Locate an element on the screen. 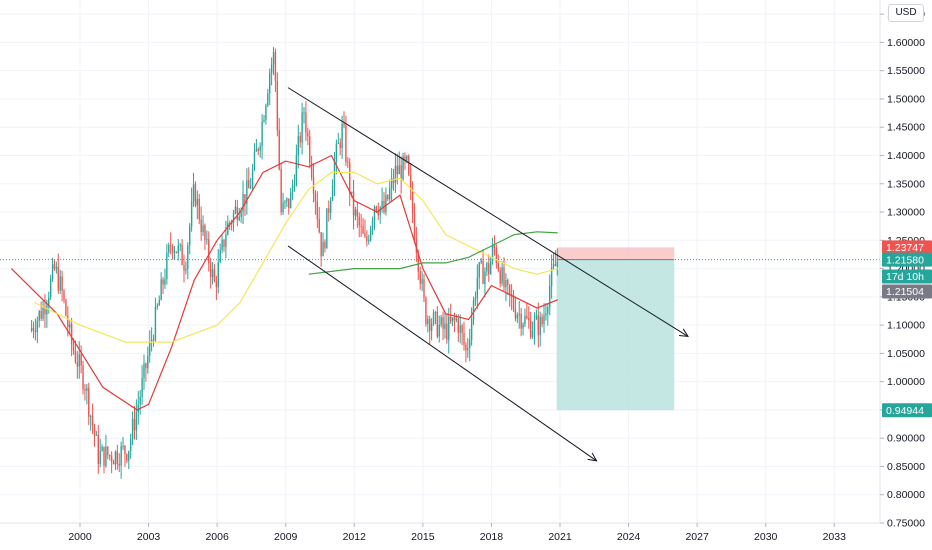 This screenshot has width=932, height=550. price-tick-label: 1.35000 is located at coordinates (906, 184).